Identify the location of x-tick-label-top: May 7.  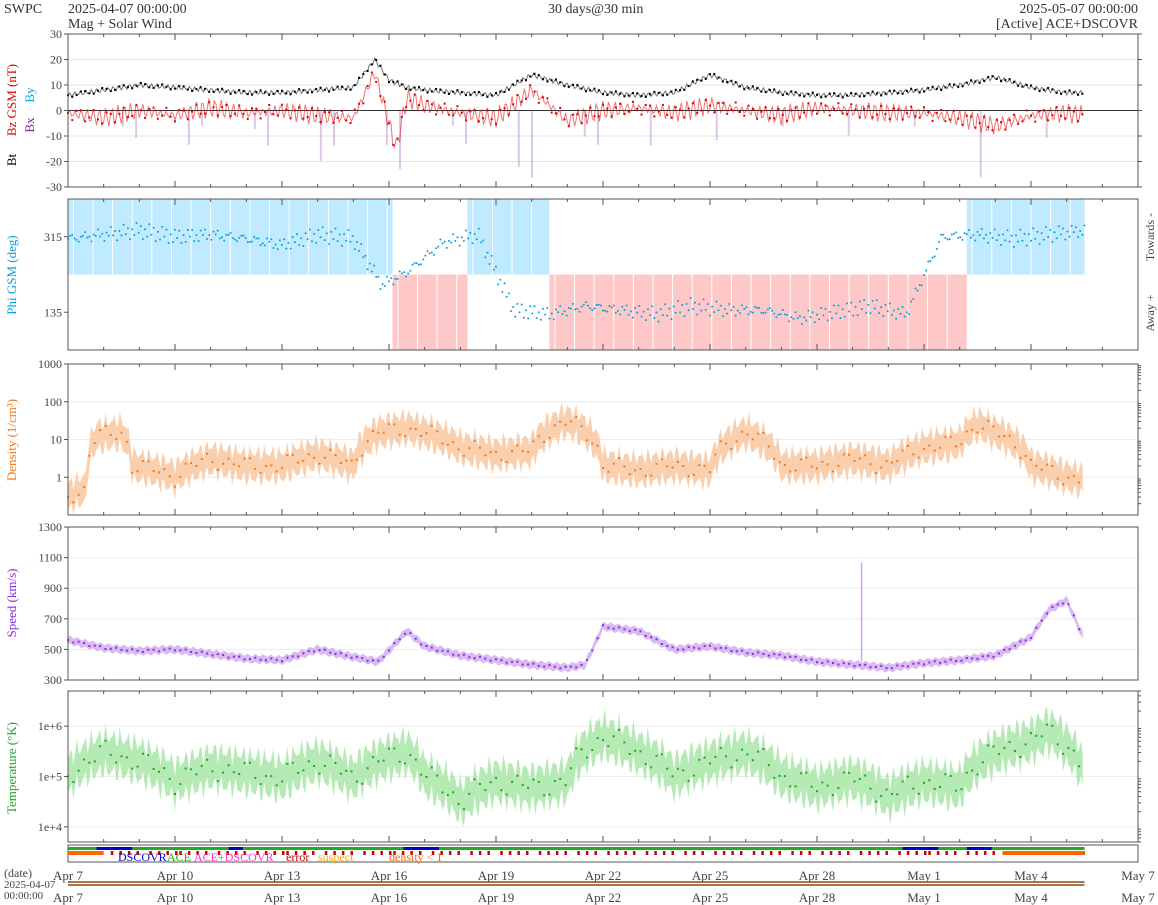
(1138, 875).